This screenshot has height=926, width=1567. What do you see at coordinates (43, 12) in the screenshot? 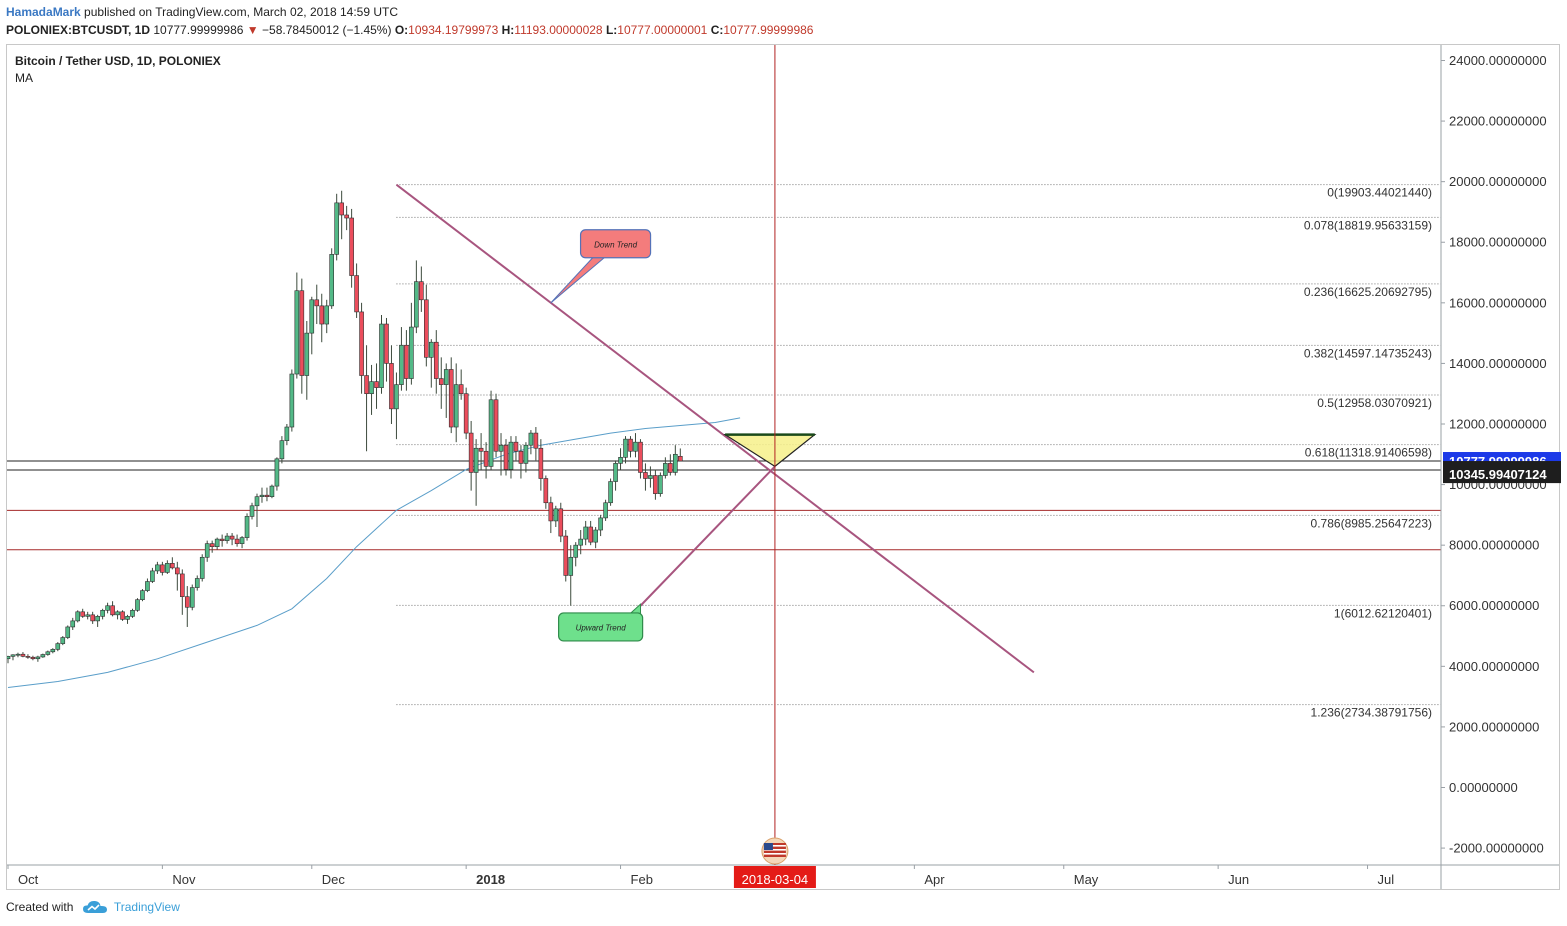
I see `author-link: HamadaMark` at bounding box center [43, 12].